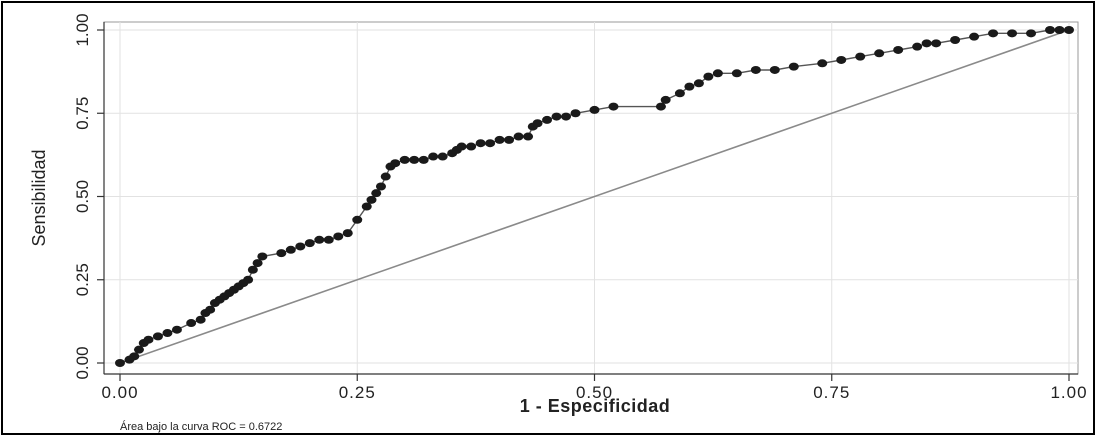 The height and width of the screenshot is (438, 1098). I want to click on x-tick-label: 0.75, so click(831, 392).